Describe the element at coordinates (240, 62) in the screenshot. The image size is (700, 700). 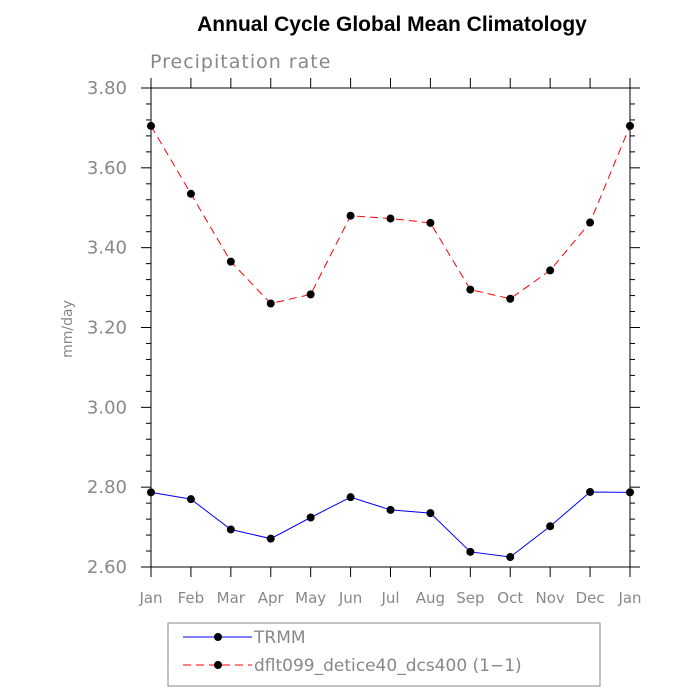
I see `chart-subtitle: Precipitation rate` at that location.